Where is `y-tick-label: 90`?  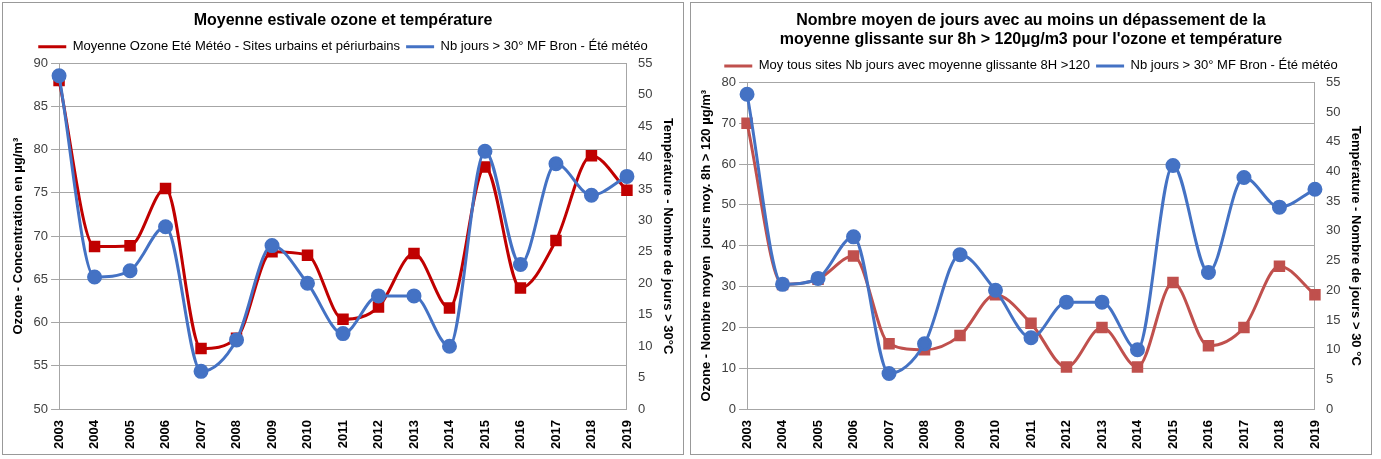 y-tick-label: 90 is located at coordinates (41, 62).